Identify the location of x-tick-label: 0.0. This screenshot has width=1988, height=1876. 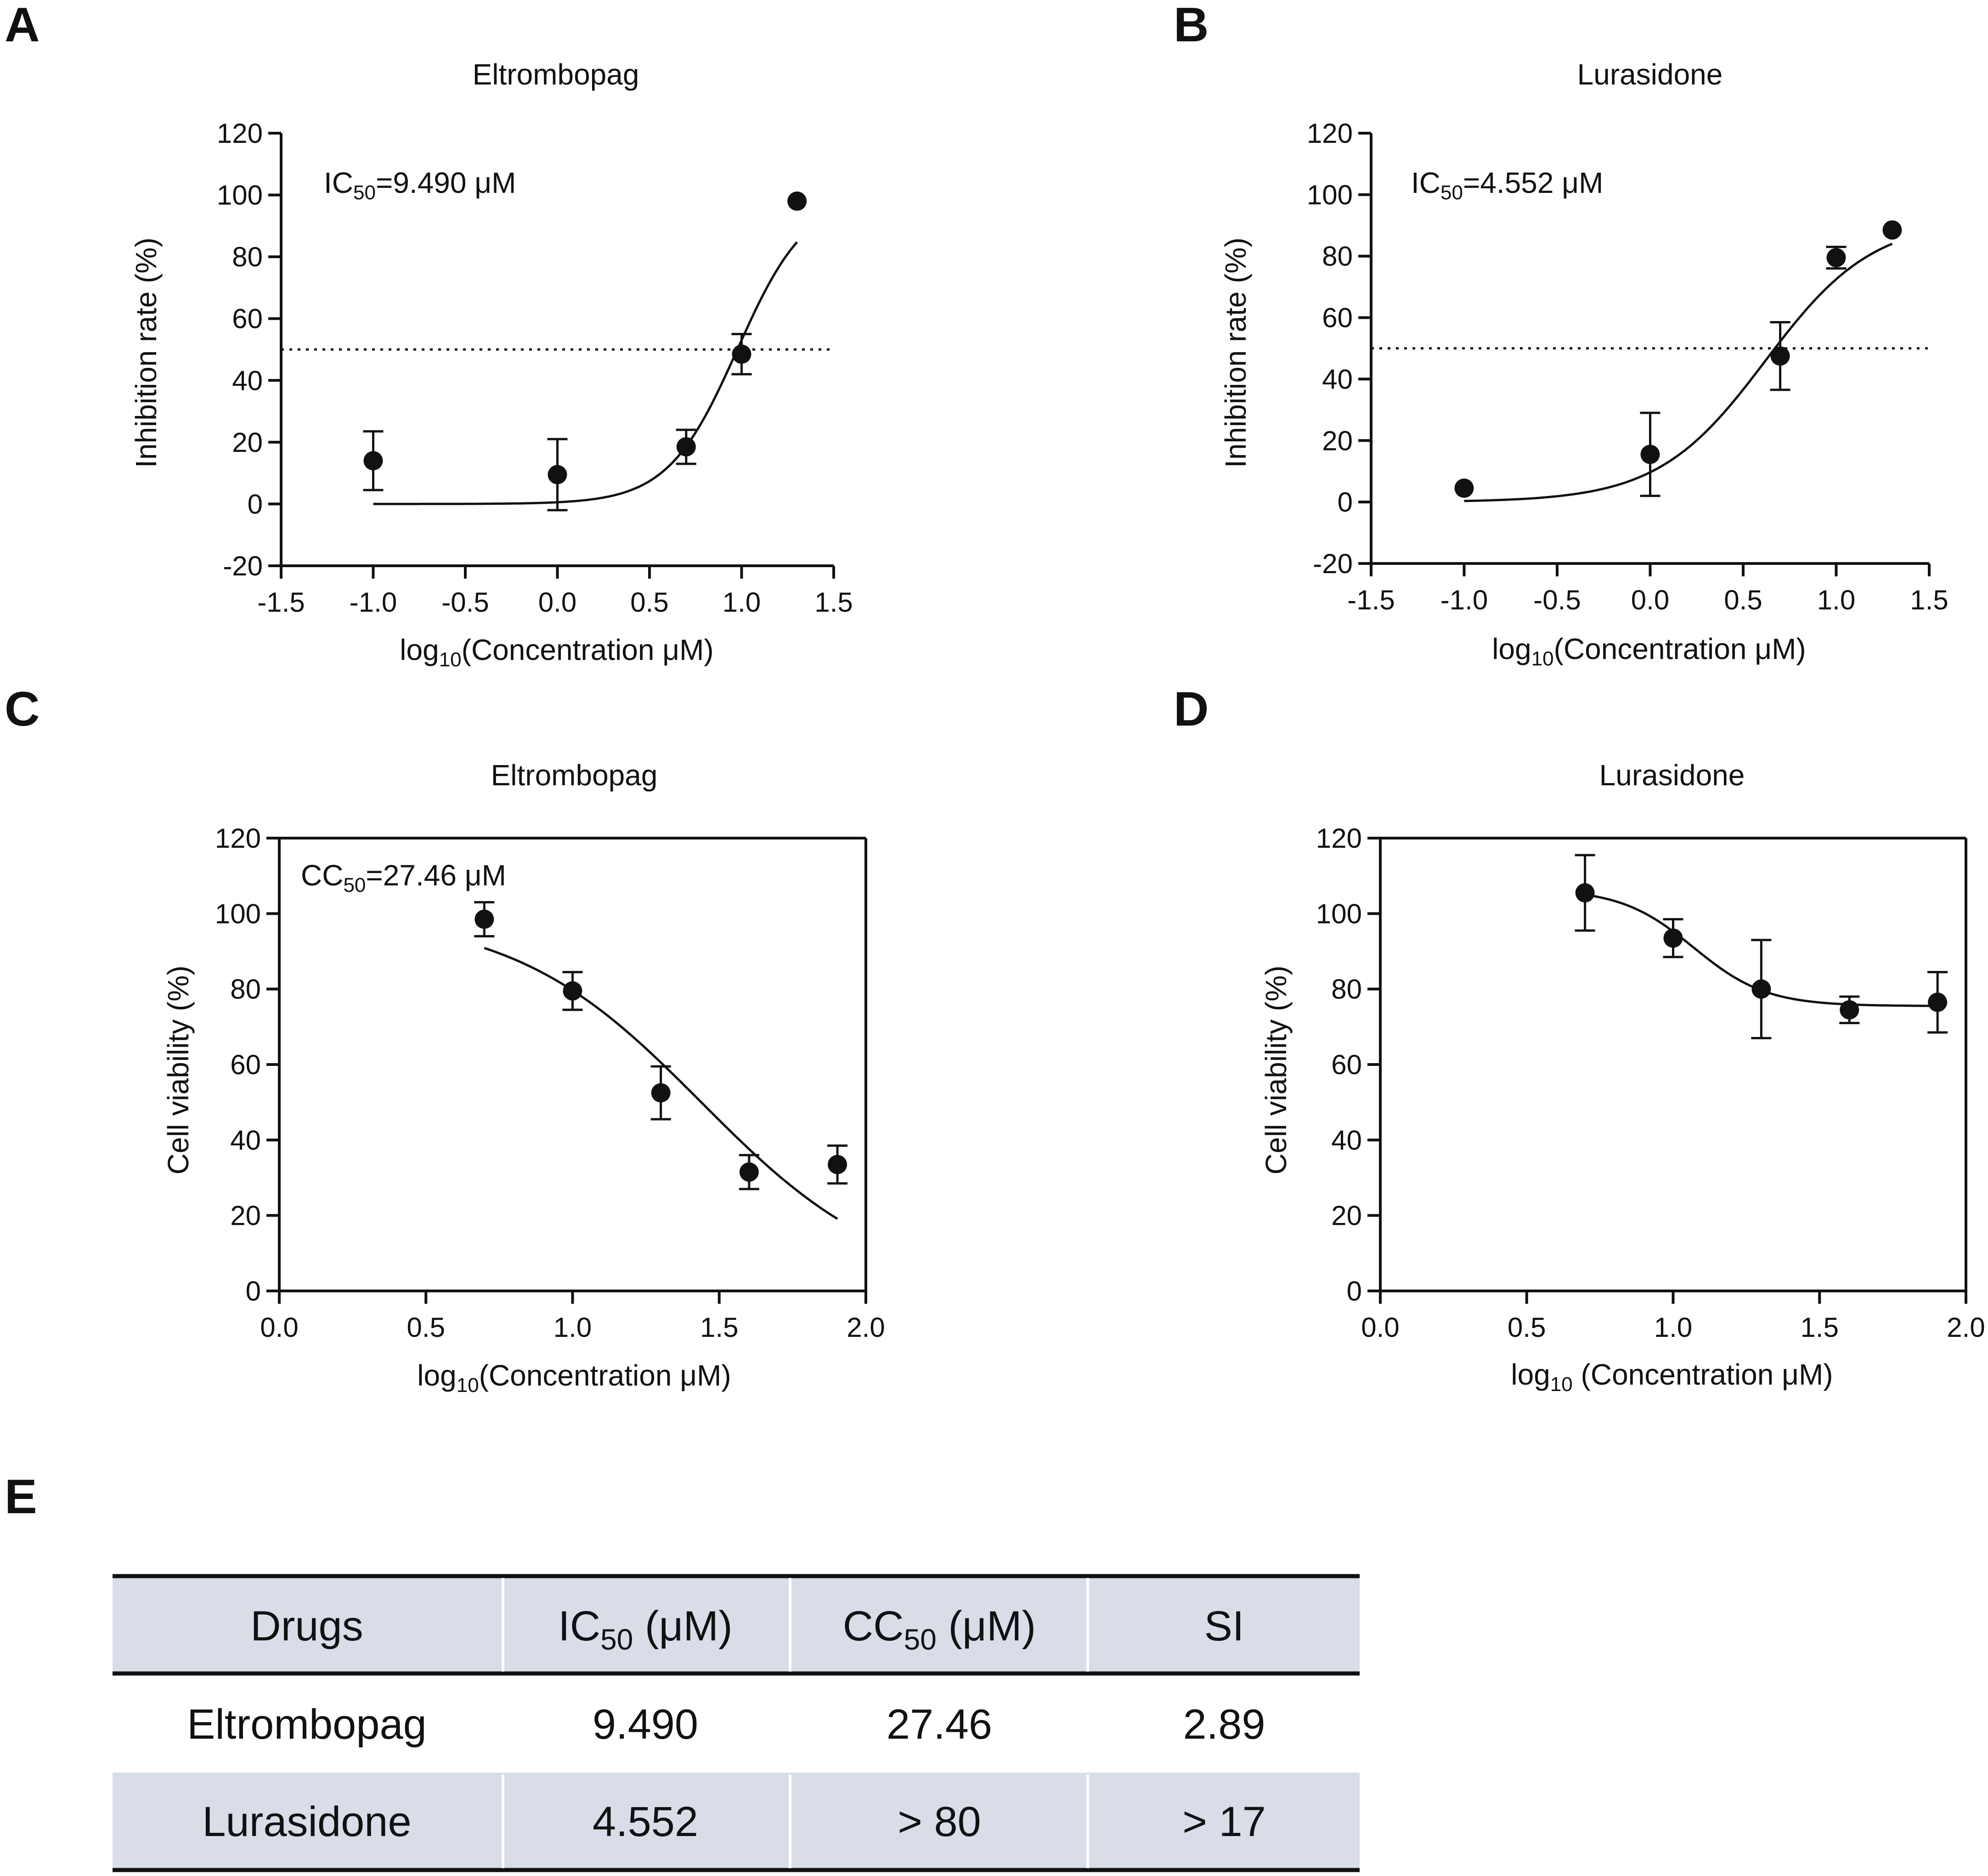
(279, 1327).